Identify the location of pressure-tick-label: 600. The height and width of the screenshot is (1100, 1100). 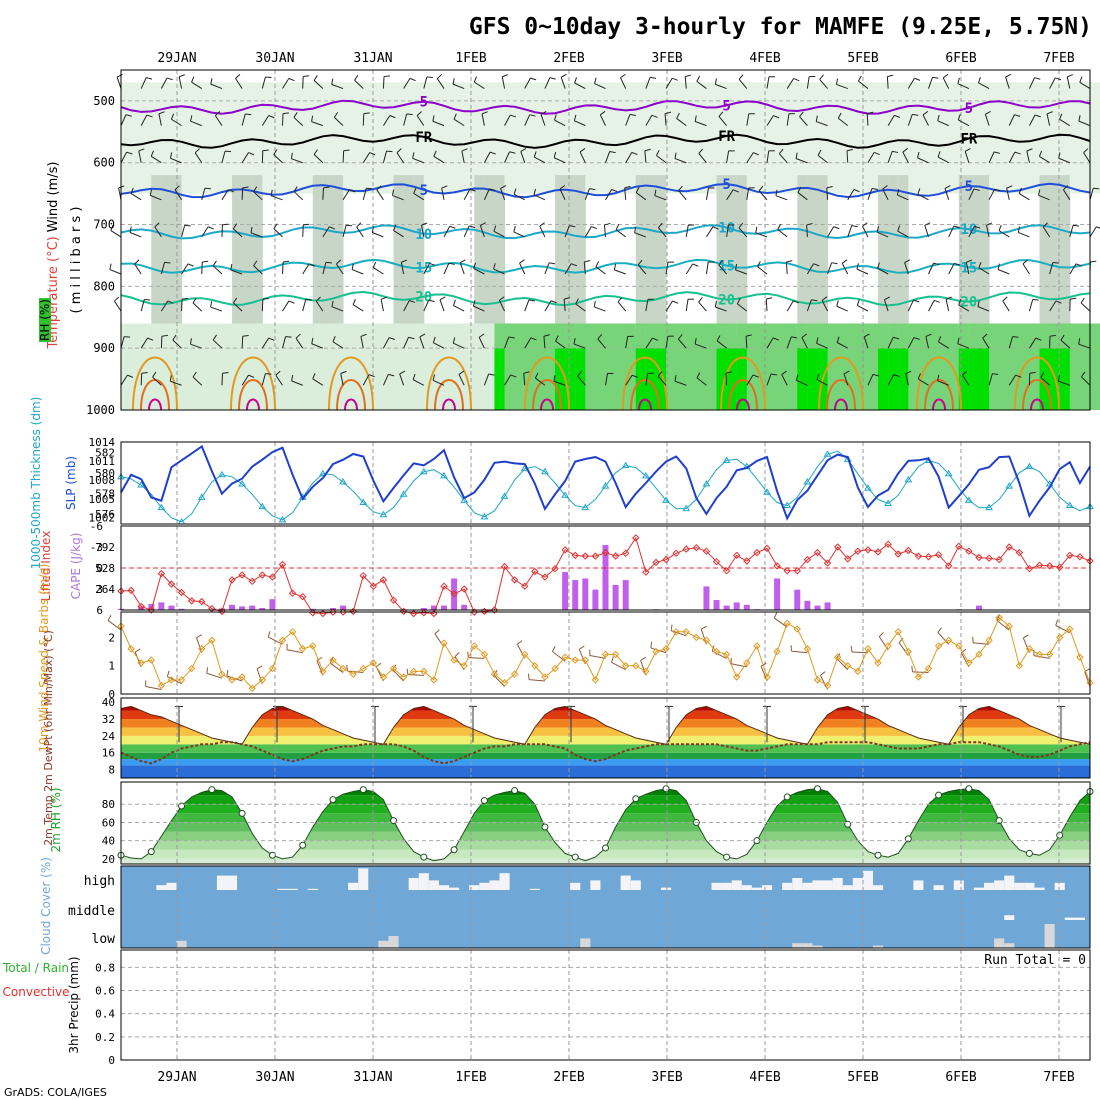
(104, 163).